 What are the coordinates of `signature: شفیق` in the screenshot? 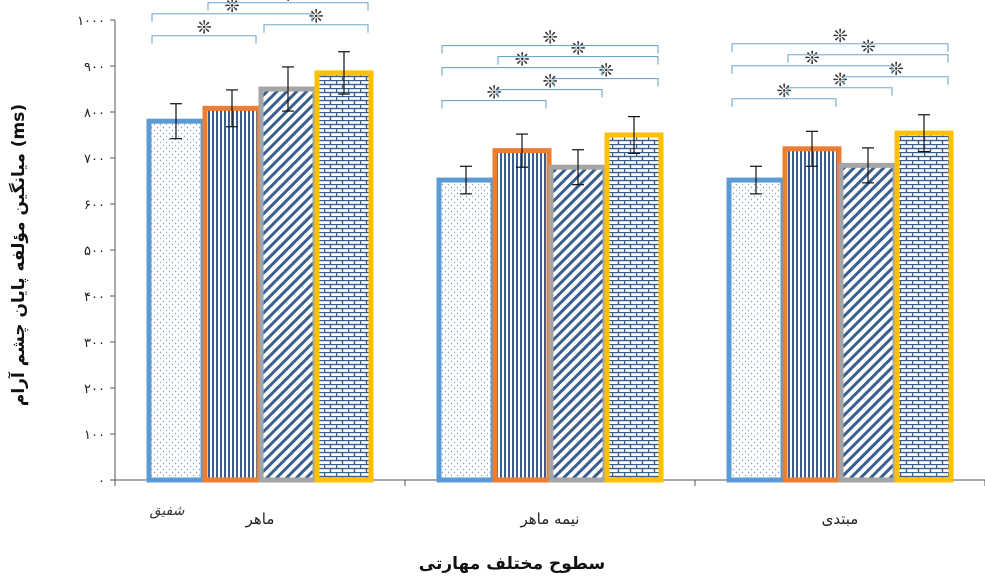 It's located at (167, 511).